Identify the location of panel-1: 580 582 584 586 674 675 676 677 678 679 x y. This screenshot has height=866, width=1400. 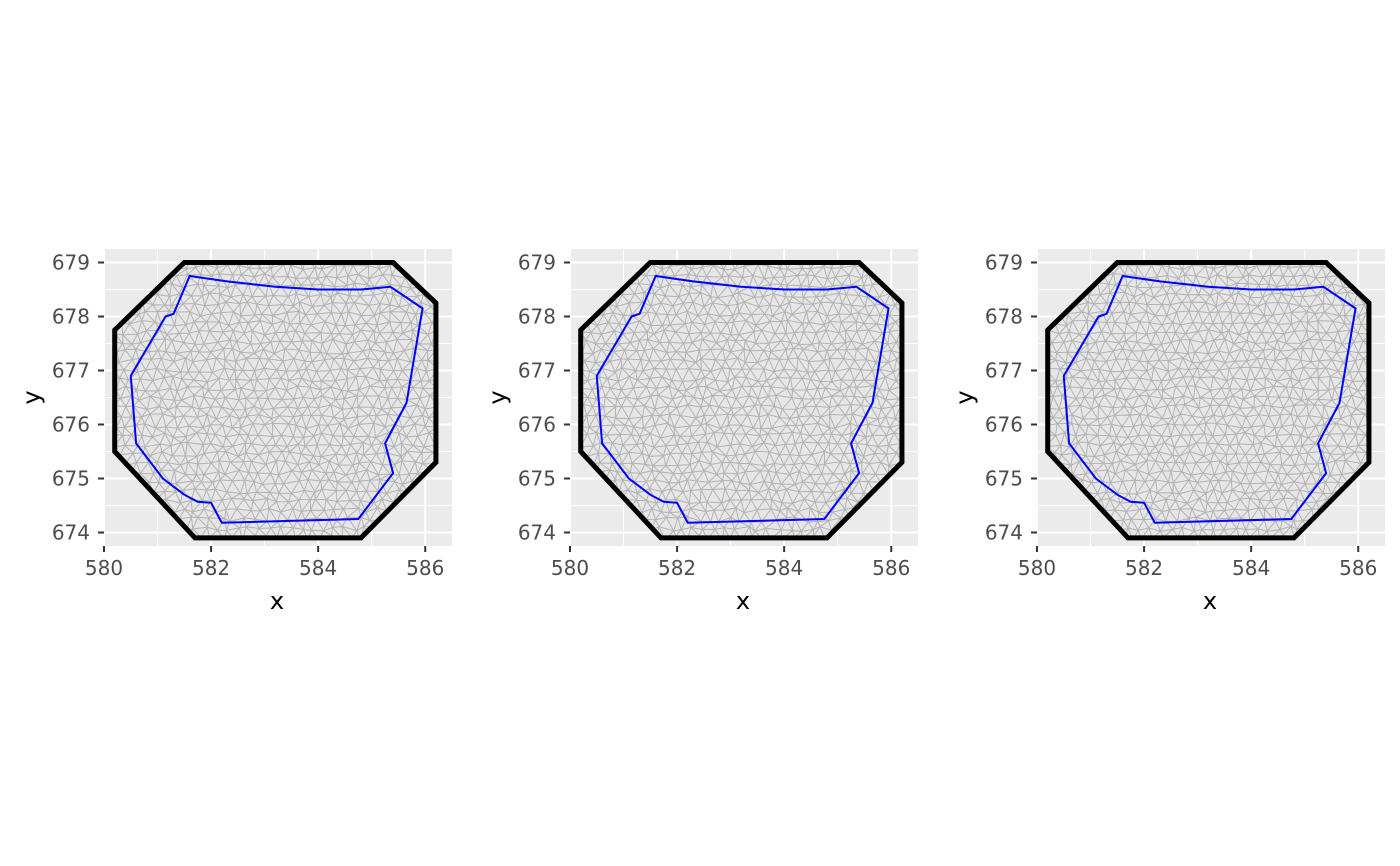
(234, 432).